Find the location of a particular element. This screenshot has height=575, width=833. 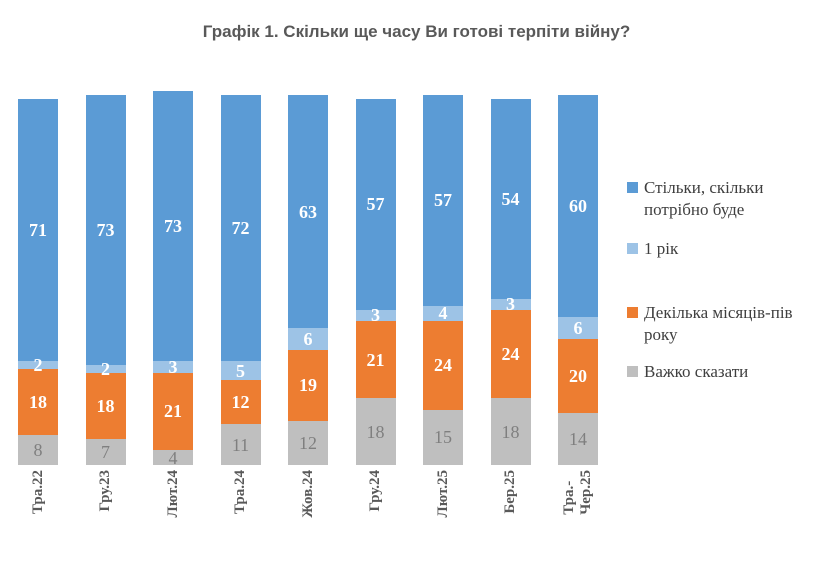

bar-segment: 73 is located at coordinates (105, 230).